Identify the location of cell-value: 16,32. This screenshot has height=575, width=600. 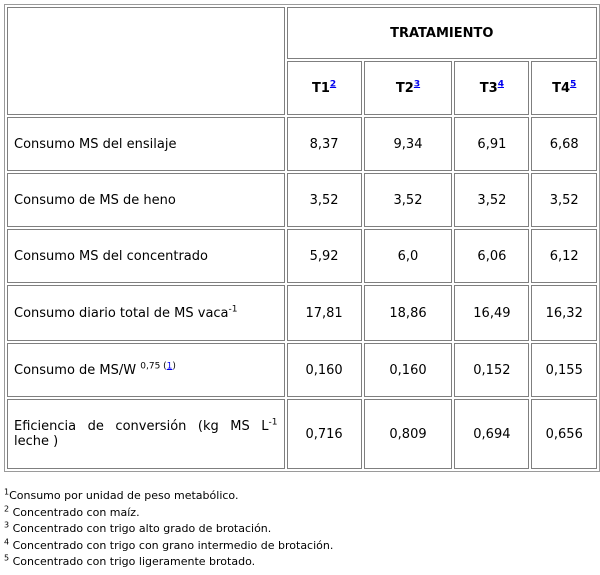
(564, 313).